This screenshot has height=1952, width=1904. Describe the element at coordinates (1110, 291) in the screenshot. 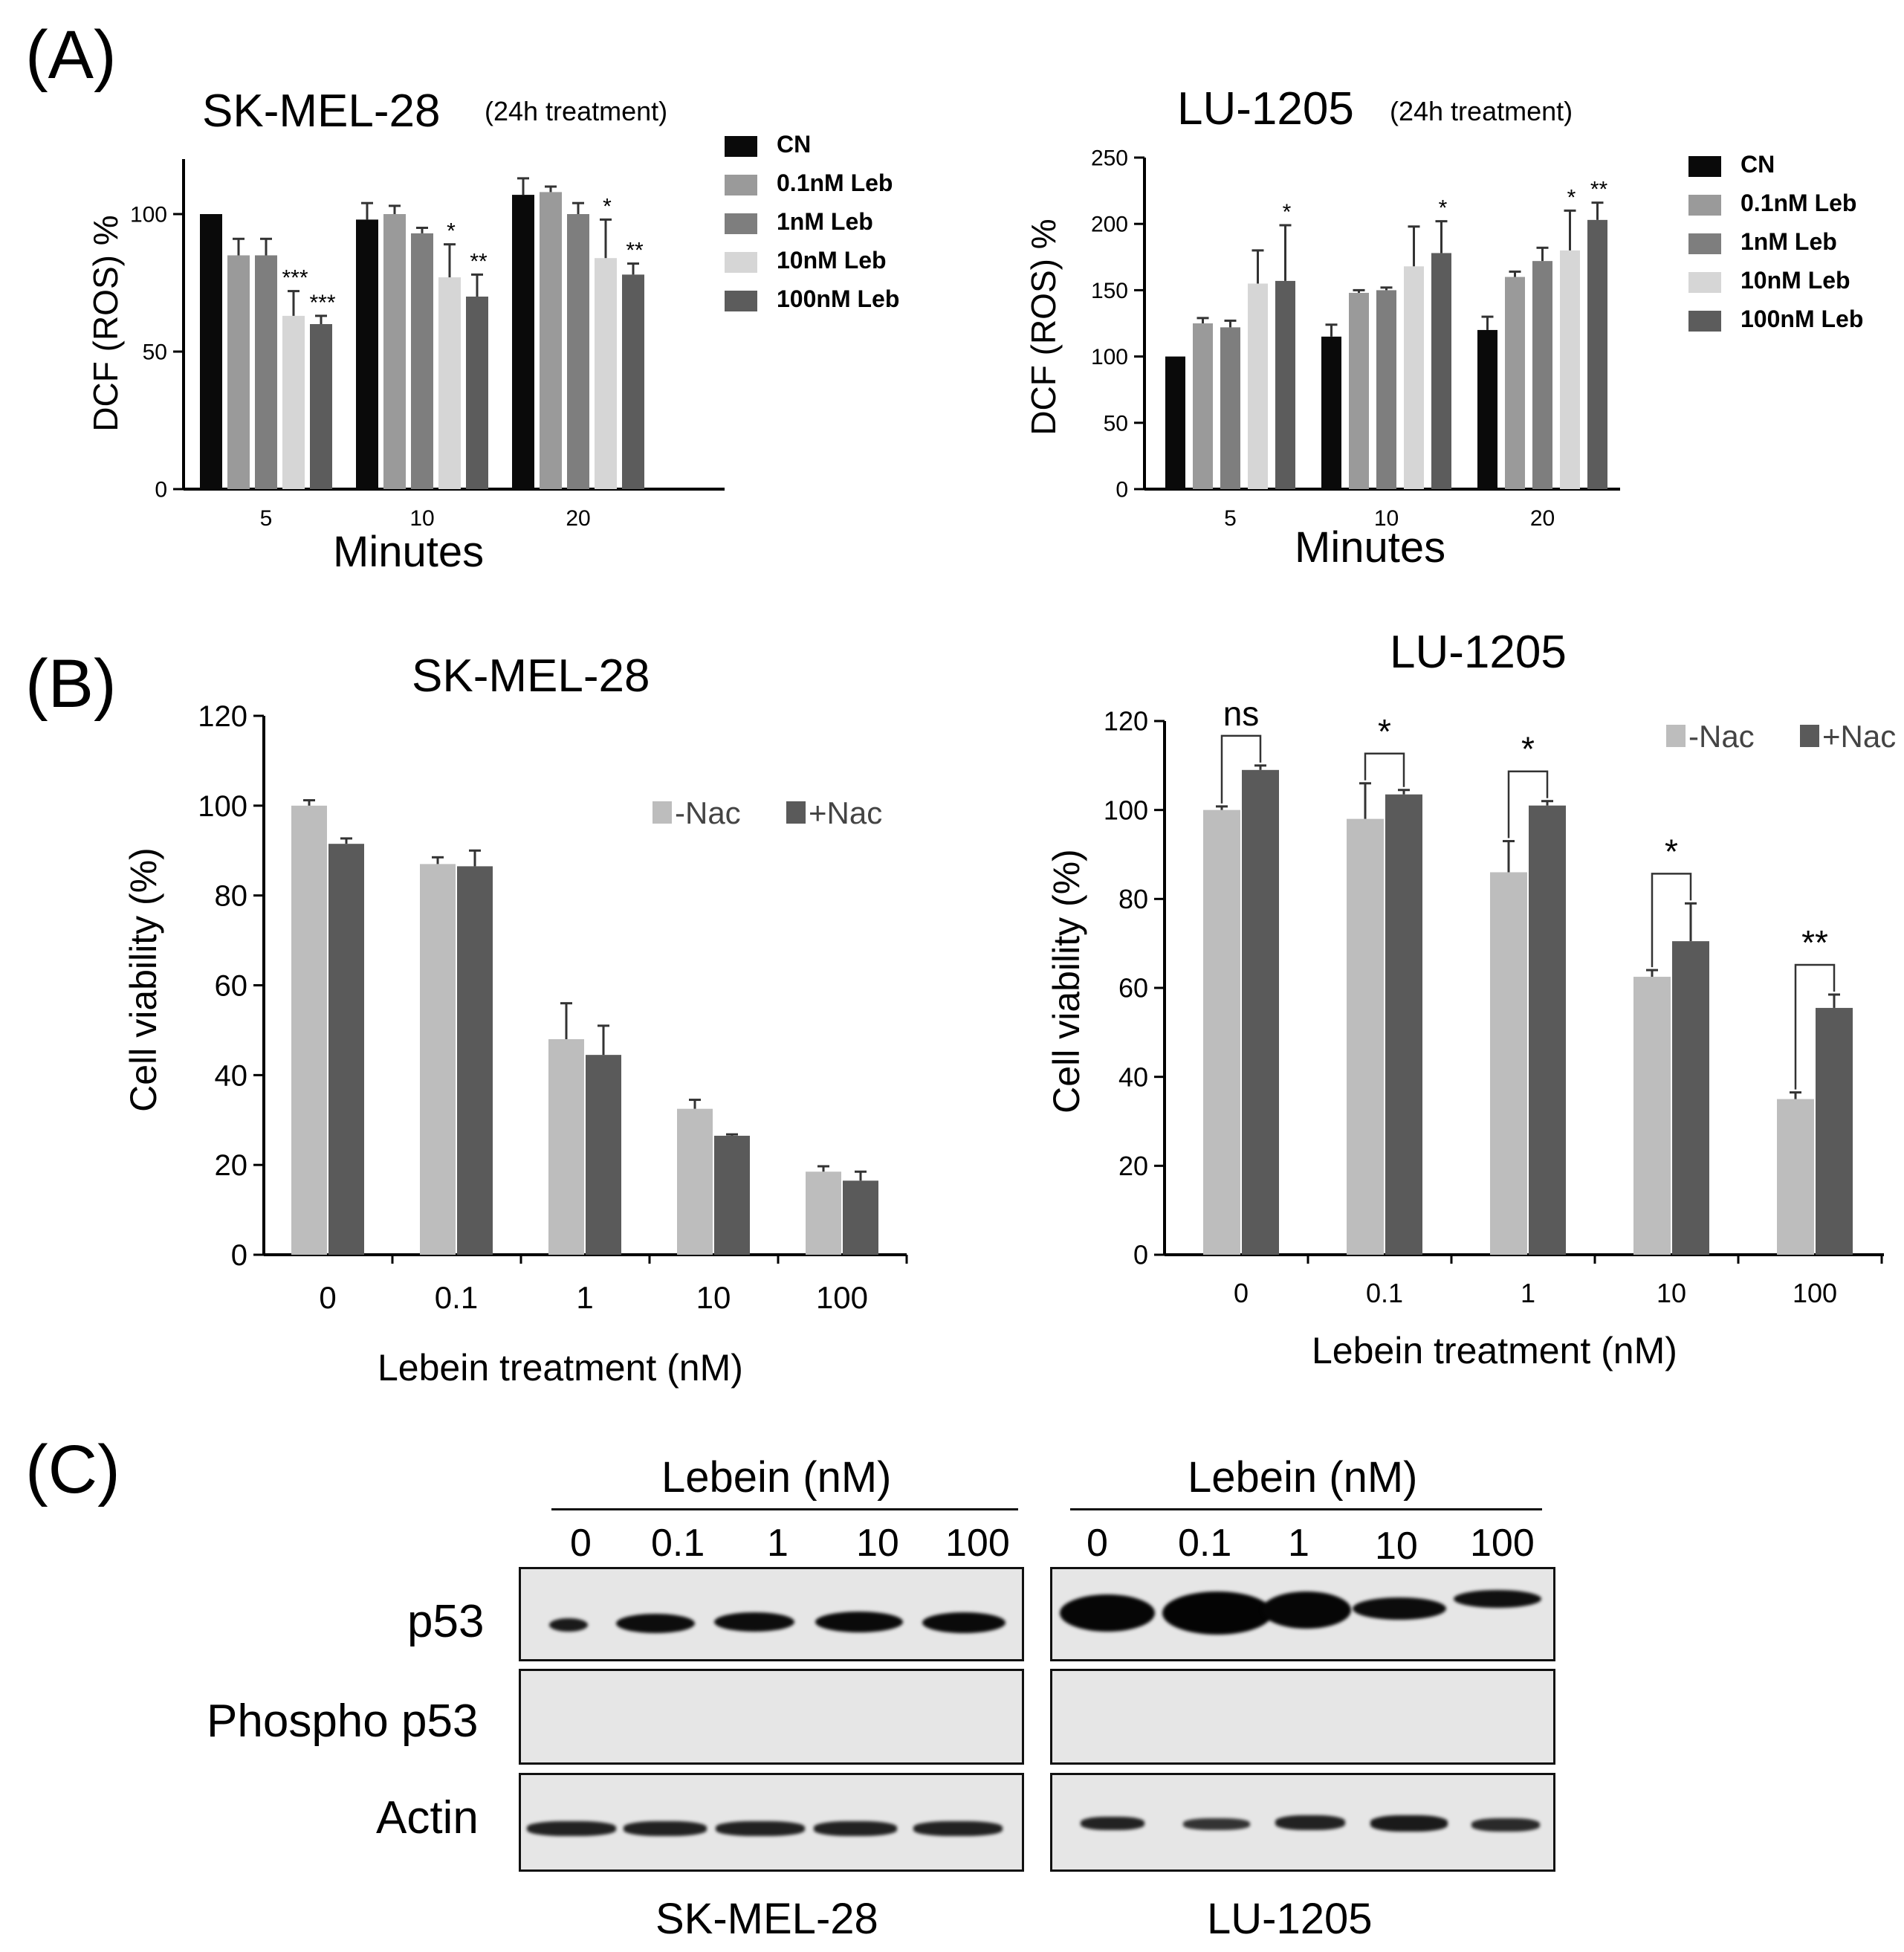

I see `y-tick-label: 150` at that location.